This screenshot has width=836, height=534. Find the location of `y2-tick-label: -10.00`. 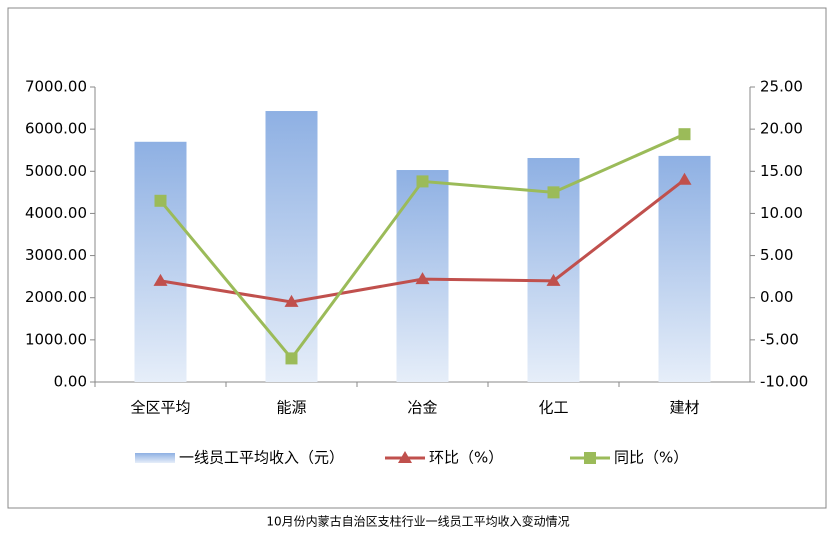

y2-tick-label: -10.00 is located at coordinates (784, 382).